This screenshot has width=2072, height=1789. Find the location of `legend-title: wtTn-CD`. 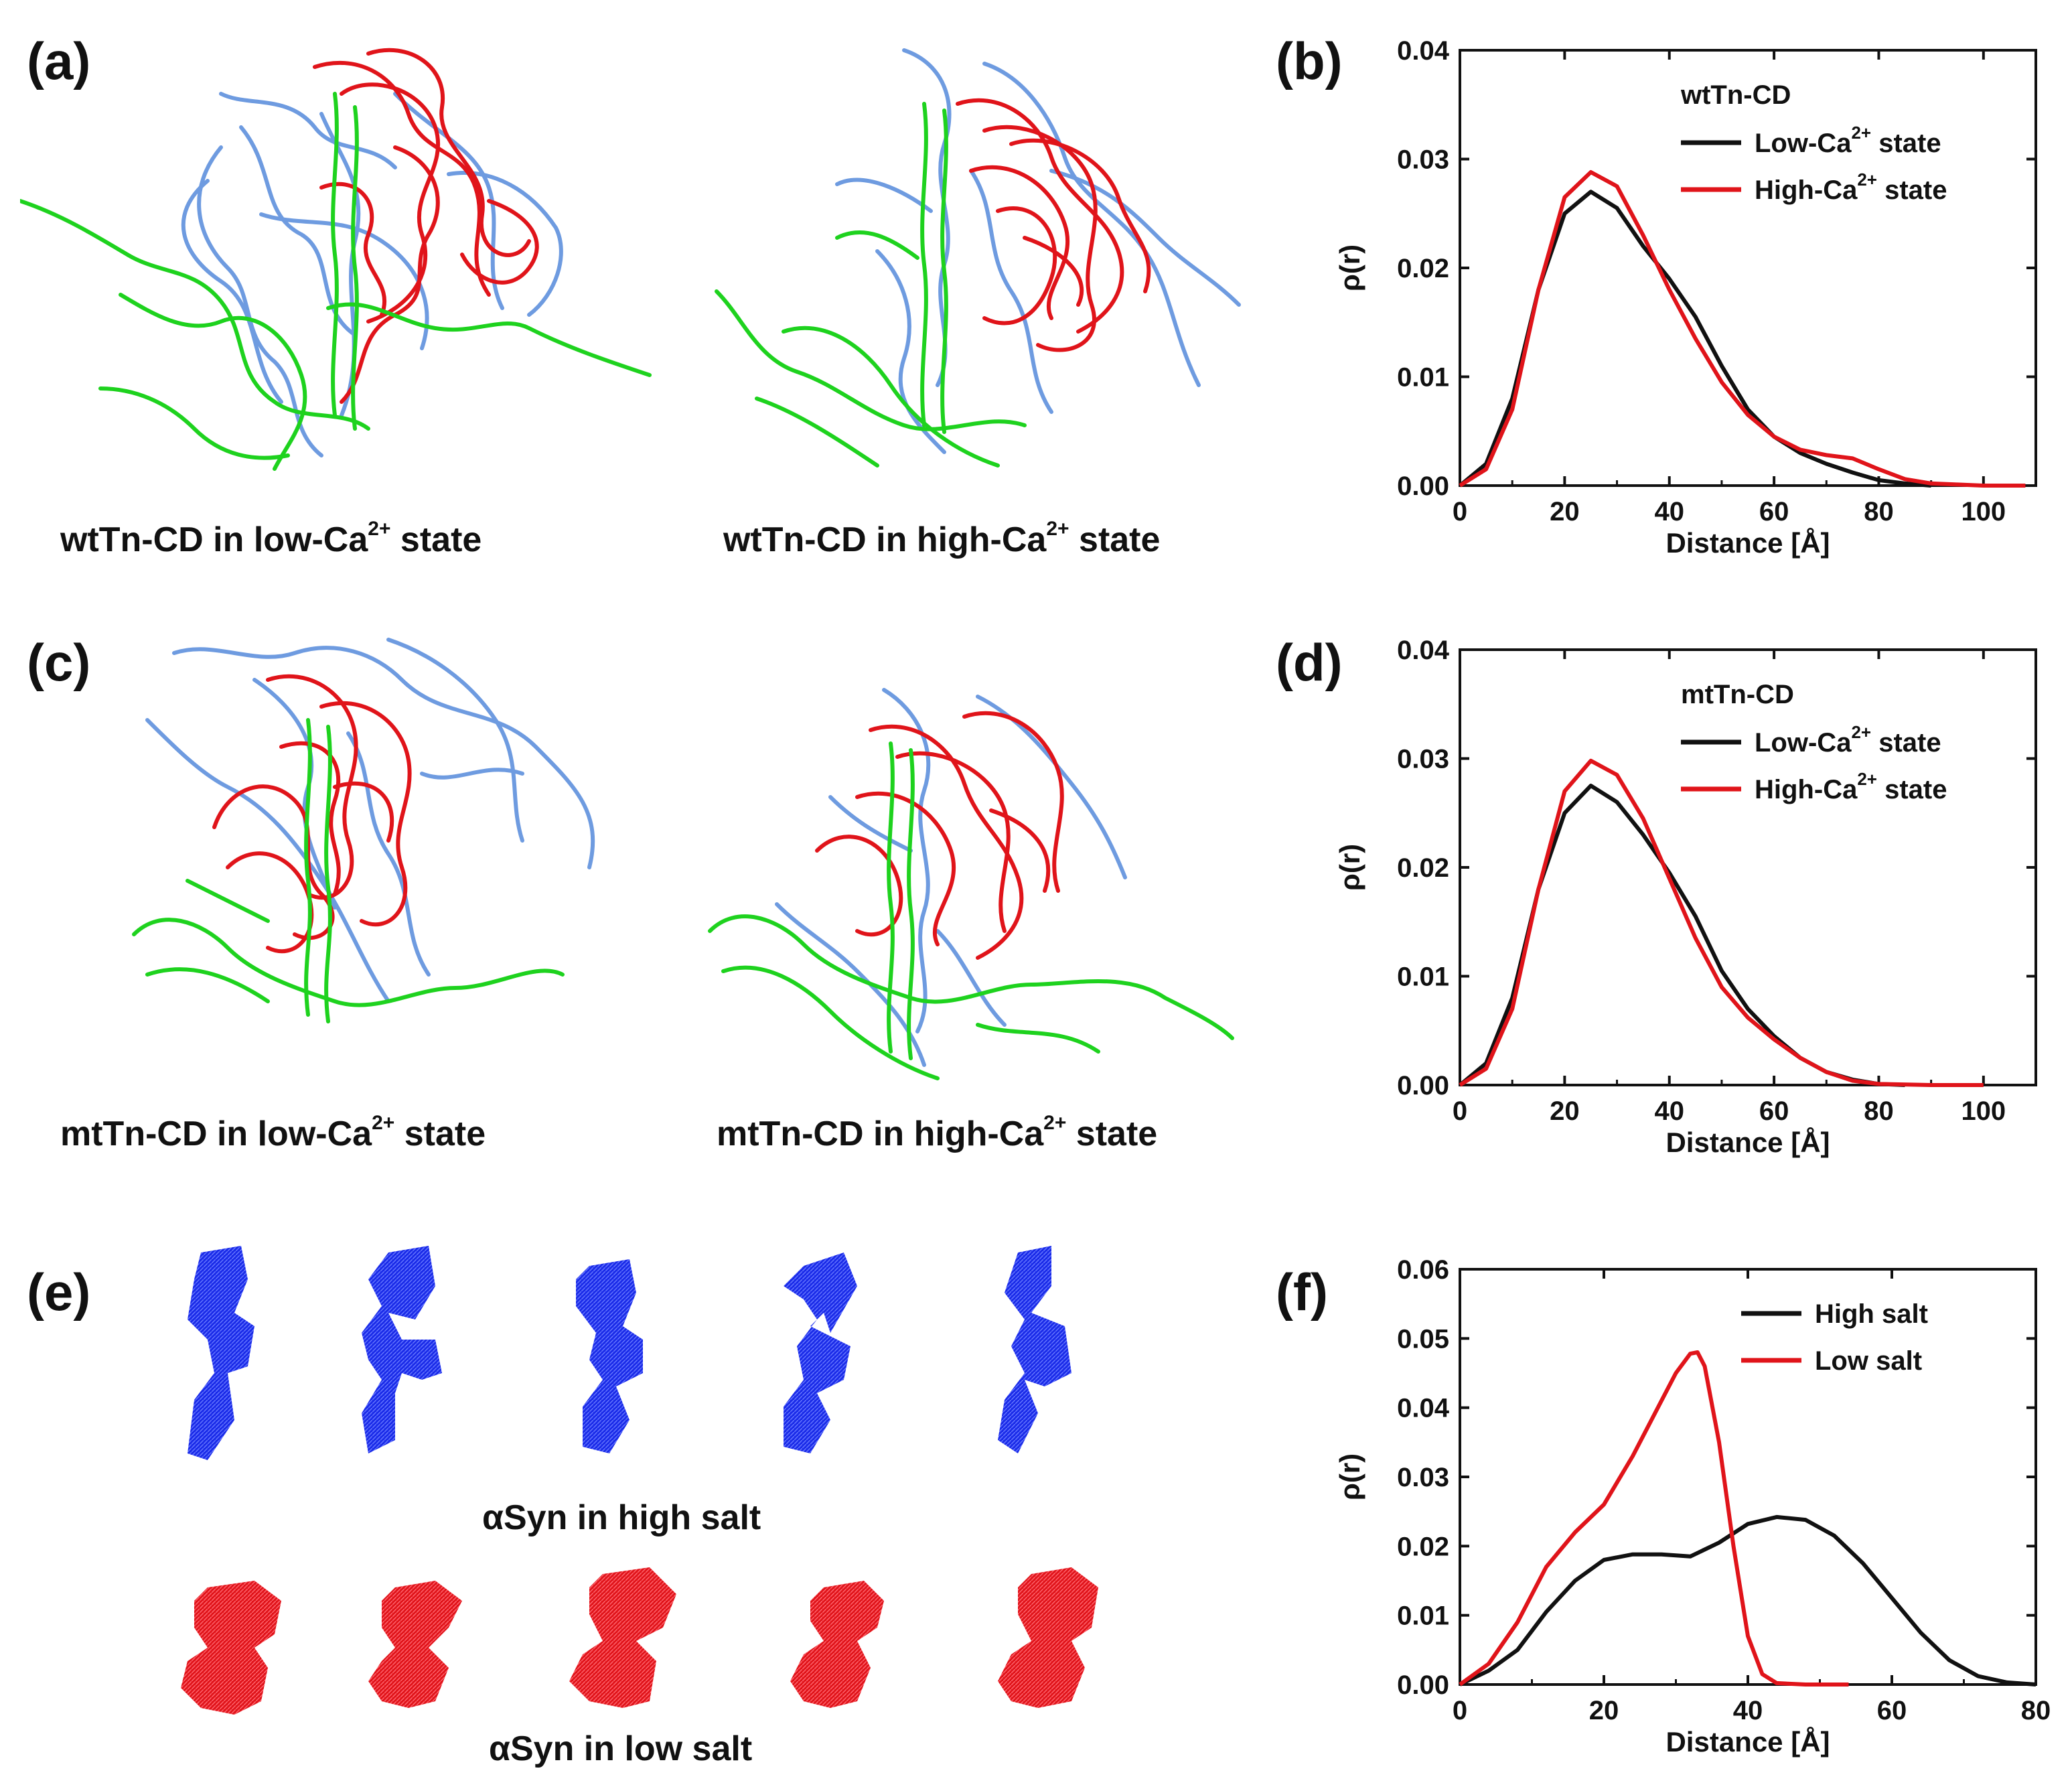

legend-title: wtTn-CD is located at coordinates (1735, 95).